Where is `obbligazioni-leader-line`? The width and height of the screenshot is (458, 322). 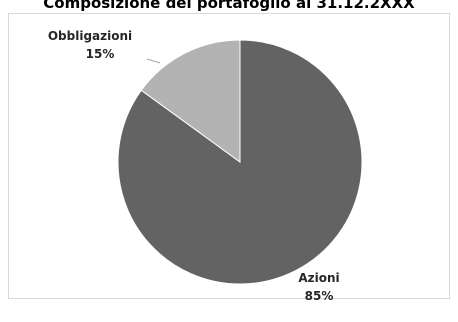 obbligazioni-leader-line is located at coordinates (153, 61).